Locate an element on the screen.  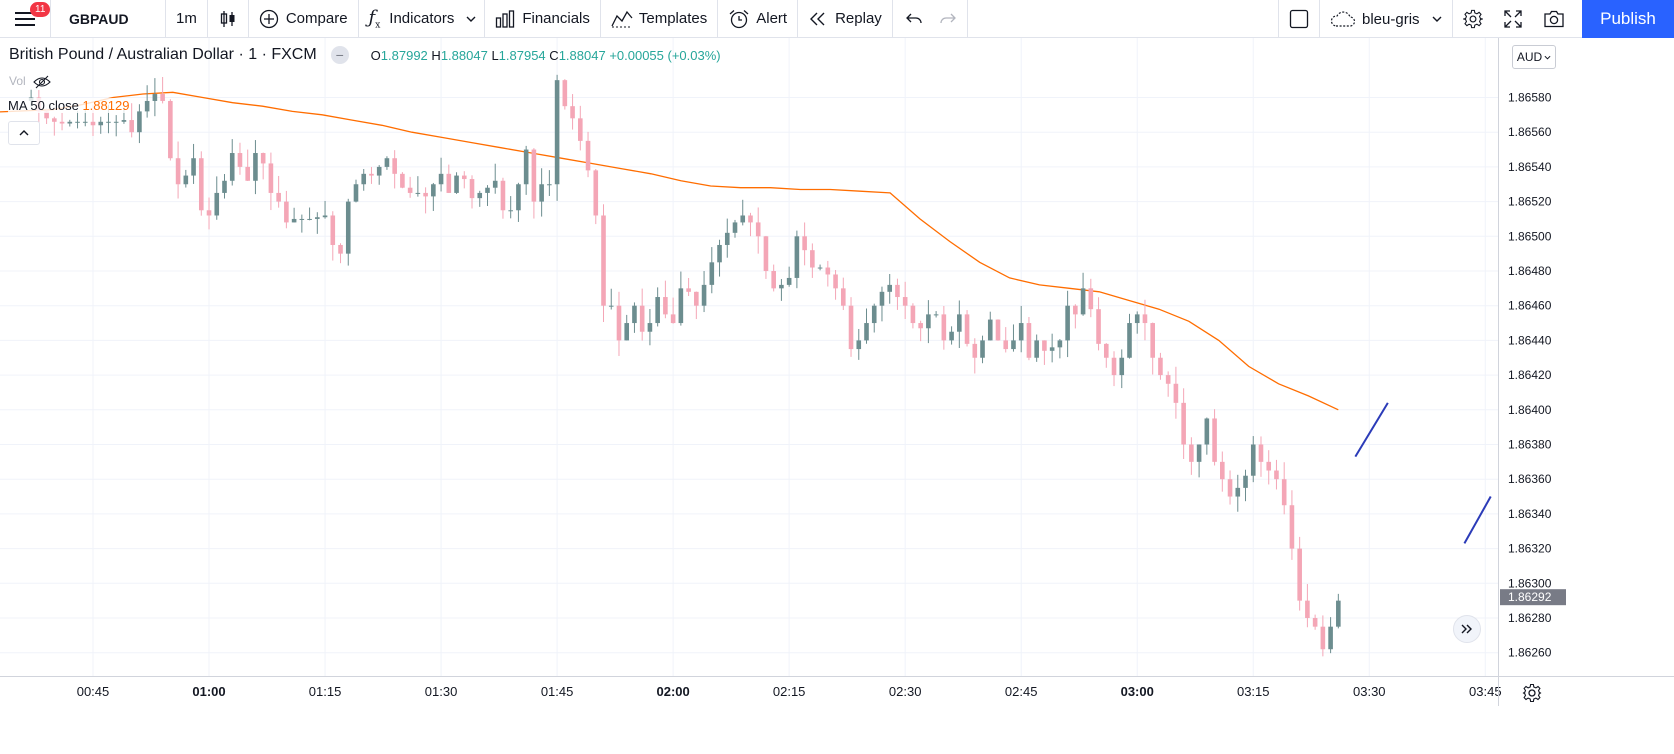
scale-settings-button is located at coordinates (1532, 693).